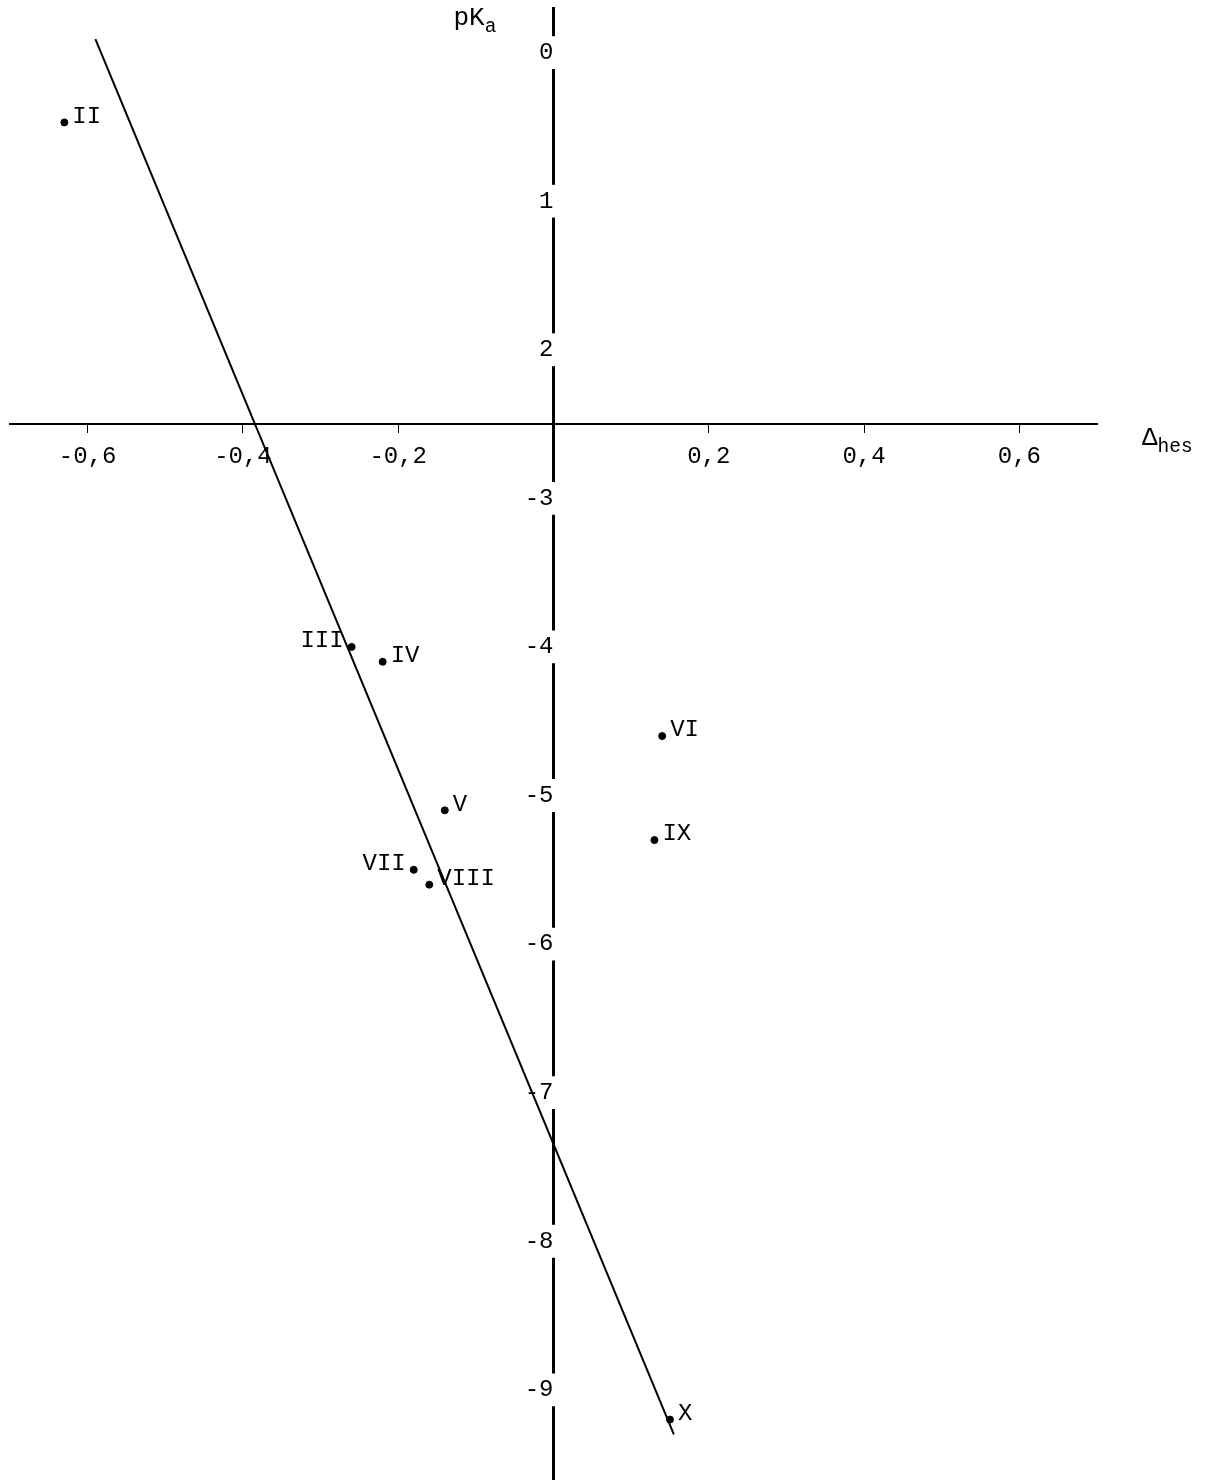 This screenshot has width=1227, height=1484. What do you see at coordinates (1019, 456) in the screenshot?
I see `x-tick-label: 0,6` at bounding box center [1019, 456].